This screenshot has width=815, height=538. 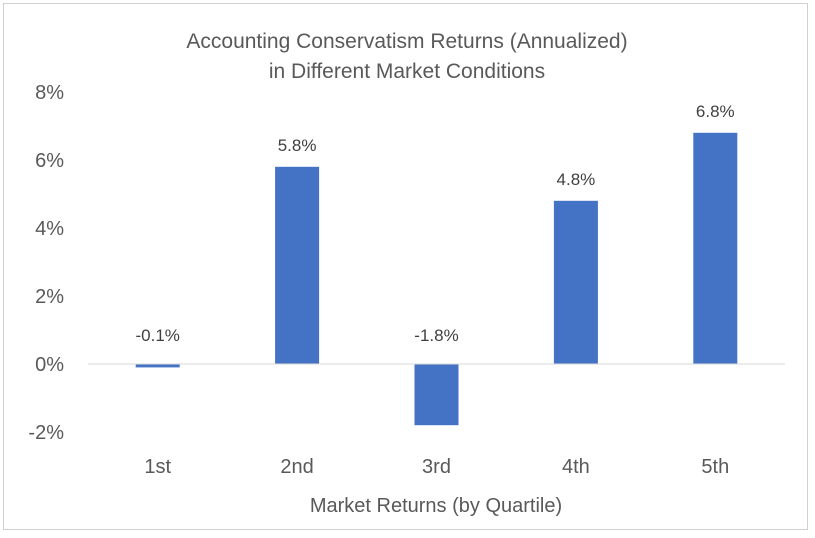 What do you see at coordinates (296, 467) in the screenshot?
I see `x-tick-label: 2nd` at bounding box center [296, 467].